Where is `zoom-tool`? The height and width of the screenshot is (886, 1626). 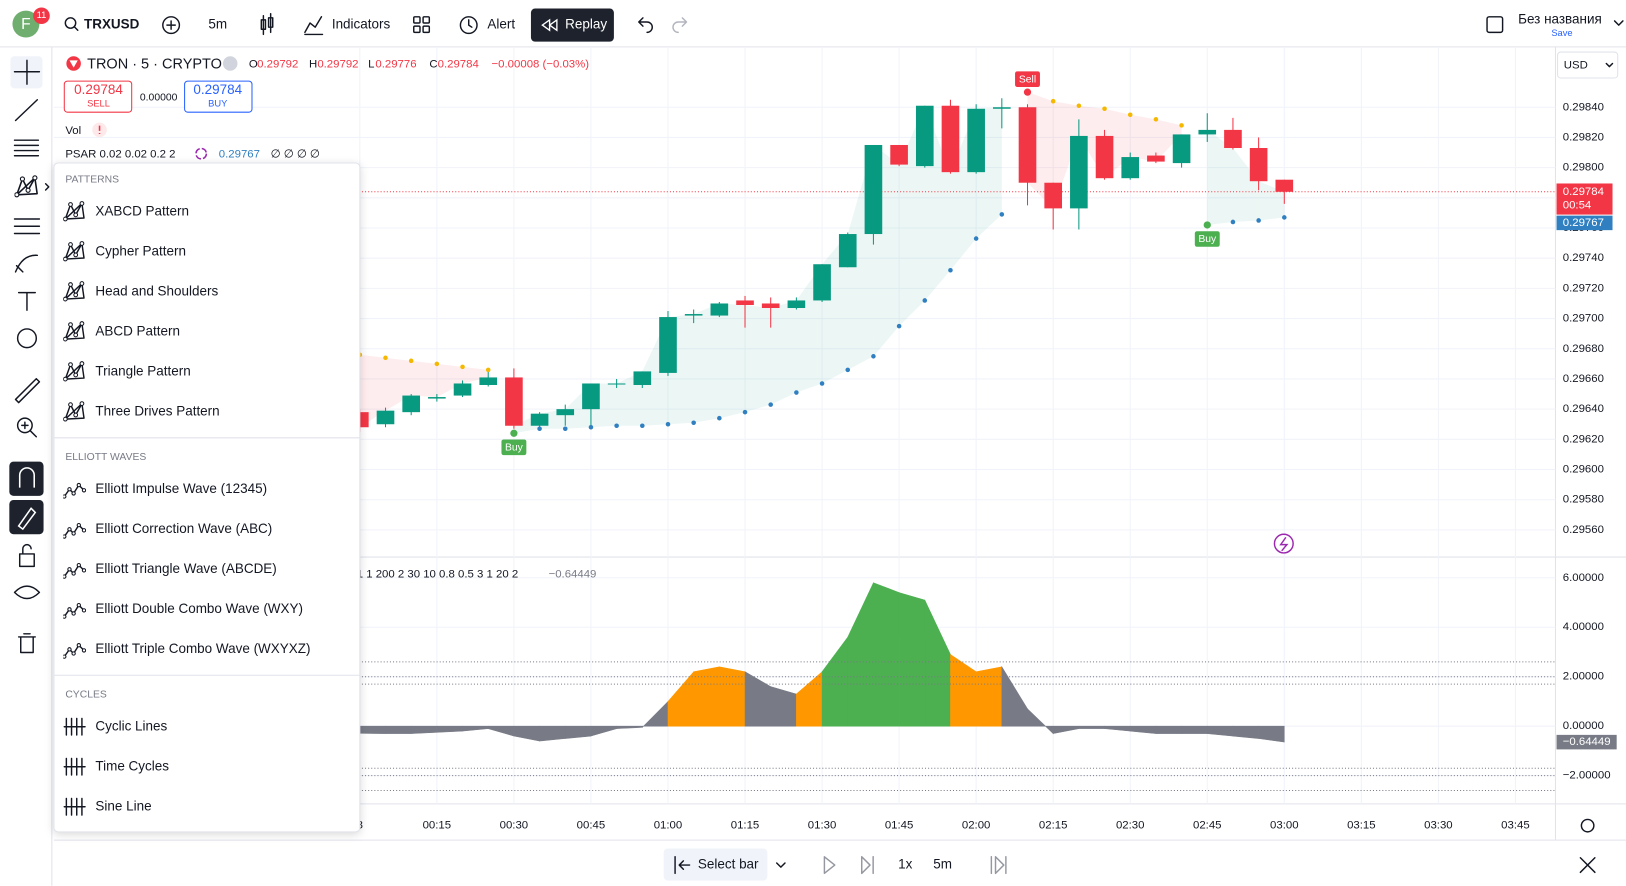
zoom-tool is located at coordinates (27, 427).